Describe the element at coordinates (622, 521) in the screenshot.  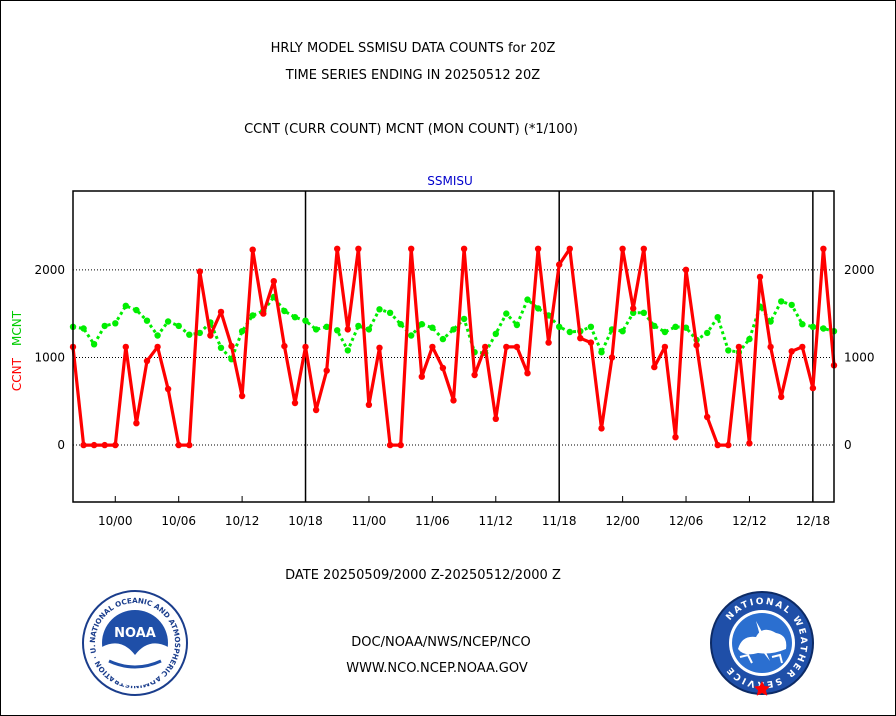
I see `x-tick-label: 12/00` at that location.